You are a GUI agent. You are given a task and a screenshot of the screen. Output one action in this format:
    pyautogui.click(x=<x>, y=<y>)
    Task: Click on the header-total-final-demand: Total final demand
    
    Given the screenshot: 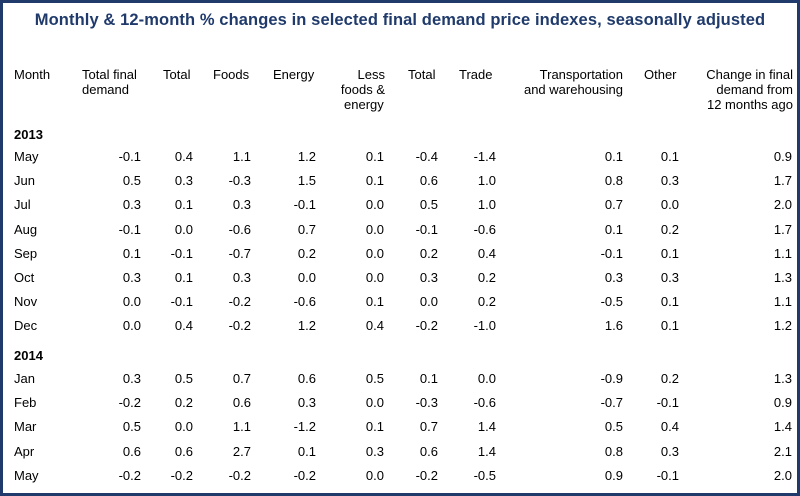 What is the action you would take?
    pyautogui.click(x=109, y=82)
    